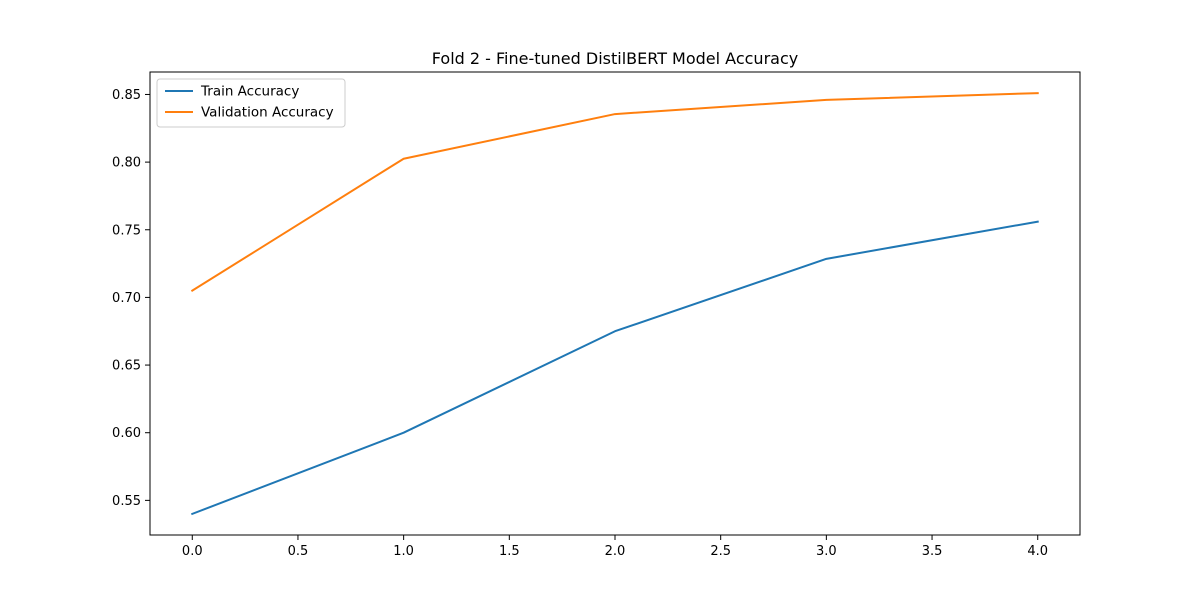 The height and width of the screenshot is (604, 1200). What do you see at coordinates (509, 551) in the screenshot?
I see `x-tick-label: 1.5` at bounding box center [509, 551].